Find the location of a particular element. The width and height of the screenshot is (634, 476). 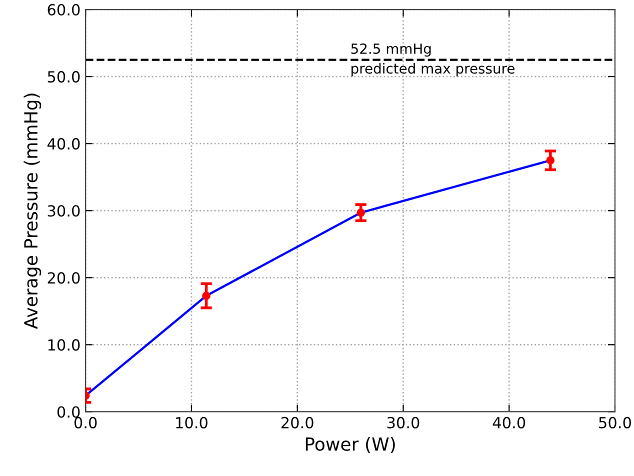

x-tick-label: 20.0 is located at coordinates (297, 422).